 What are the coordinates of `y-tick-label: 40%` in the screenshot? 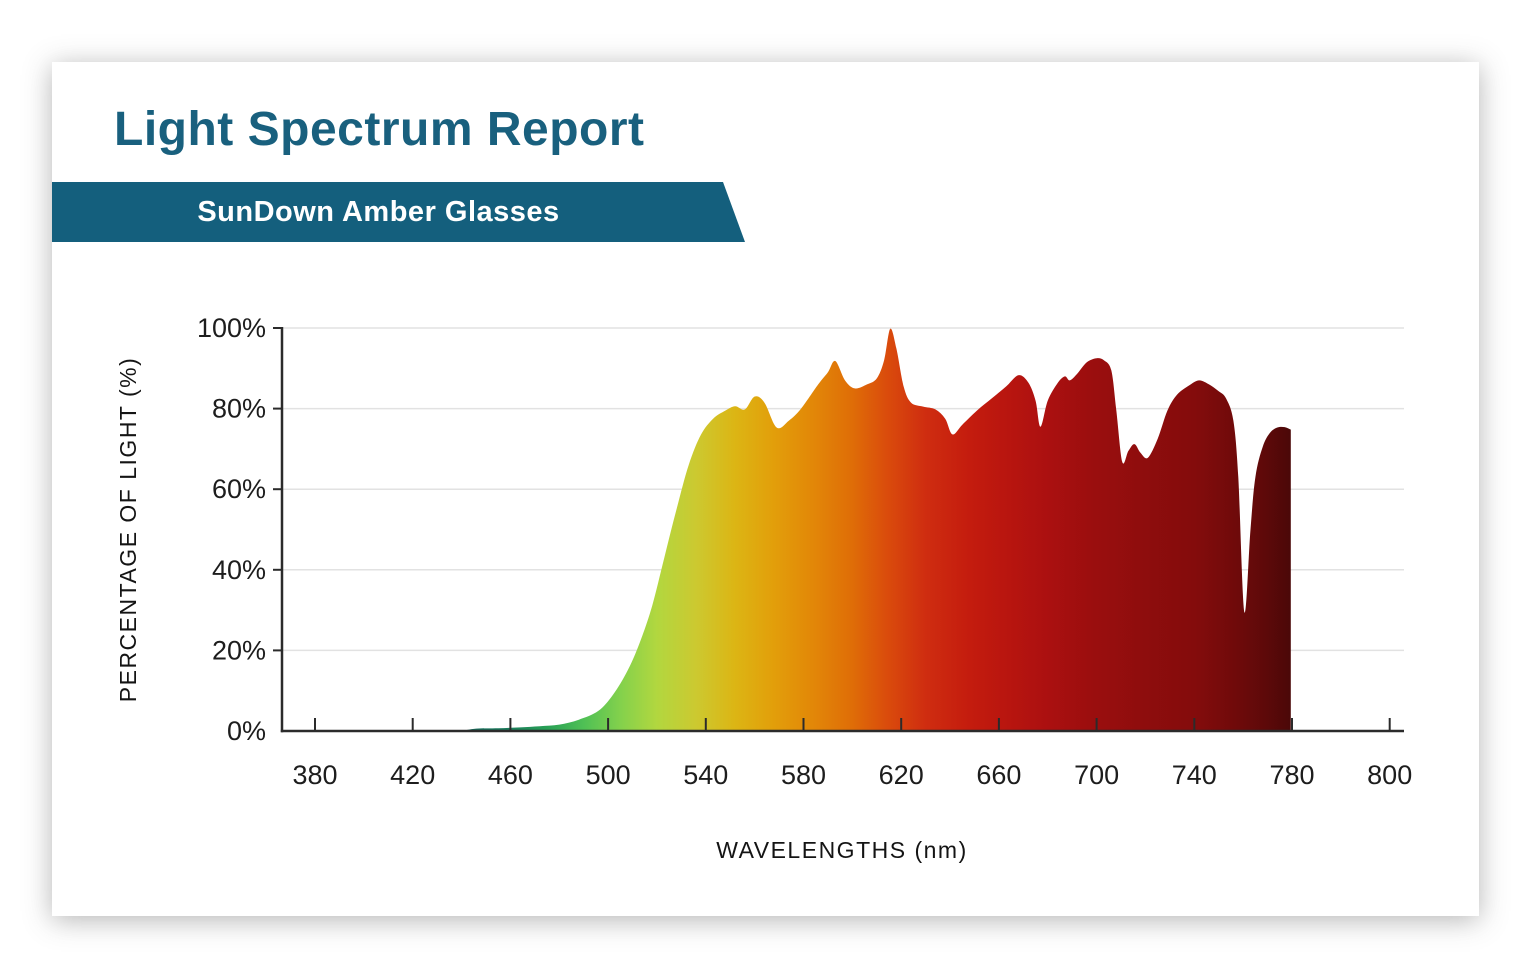 It's located at (239, 570).